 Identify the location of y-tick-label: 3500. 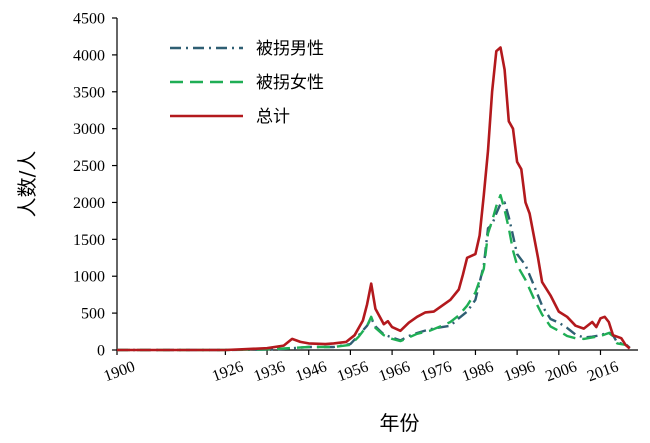
(89, 92).